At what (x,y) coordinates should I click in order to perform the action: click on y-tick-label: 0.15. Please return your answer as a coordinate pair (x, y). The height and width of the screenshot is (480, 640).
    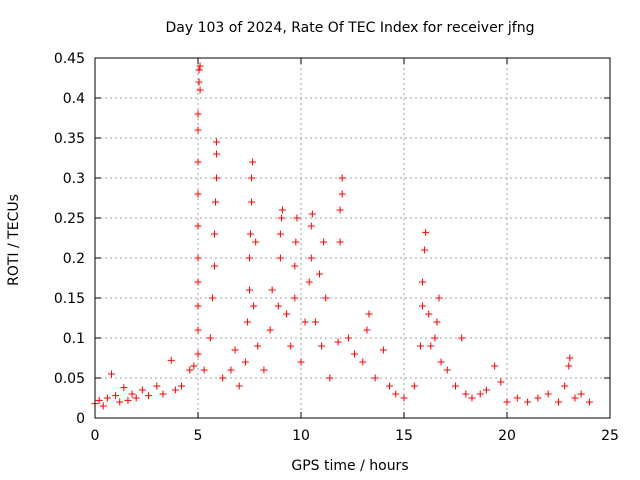
    Looking at the image, I should click on (69, 299).